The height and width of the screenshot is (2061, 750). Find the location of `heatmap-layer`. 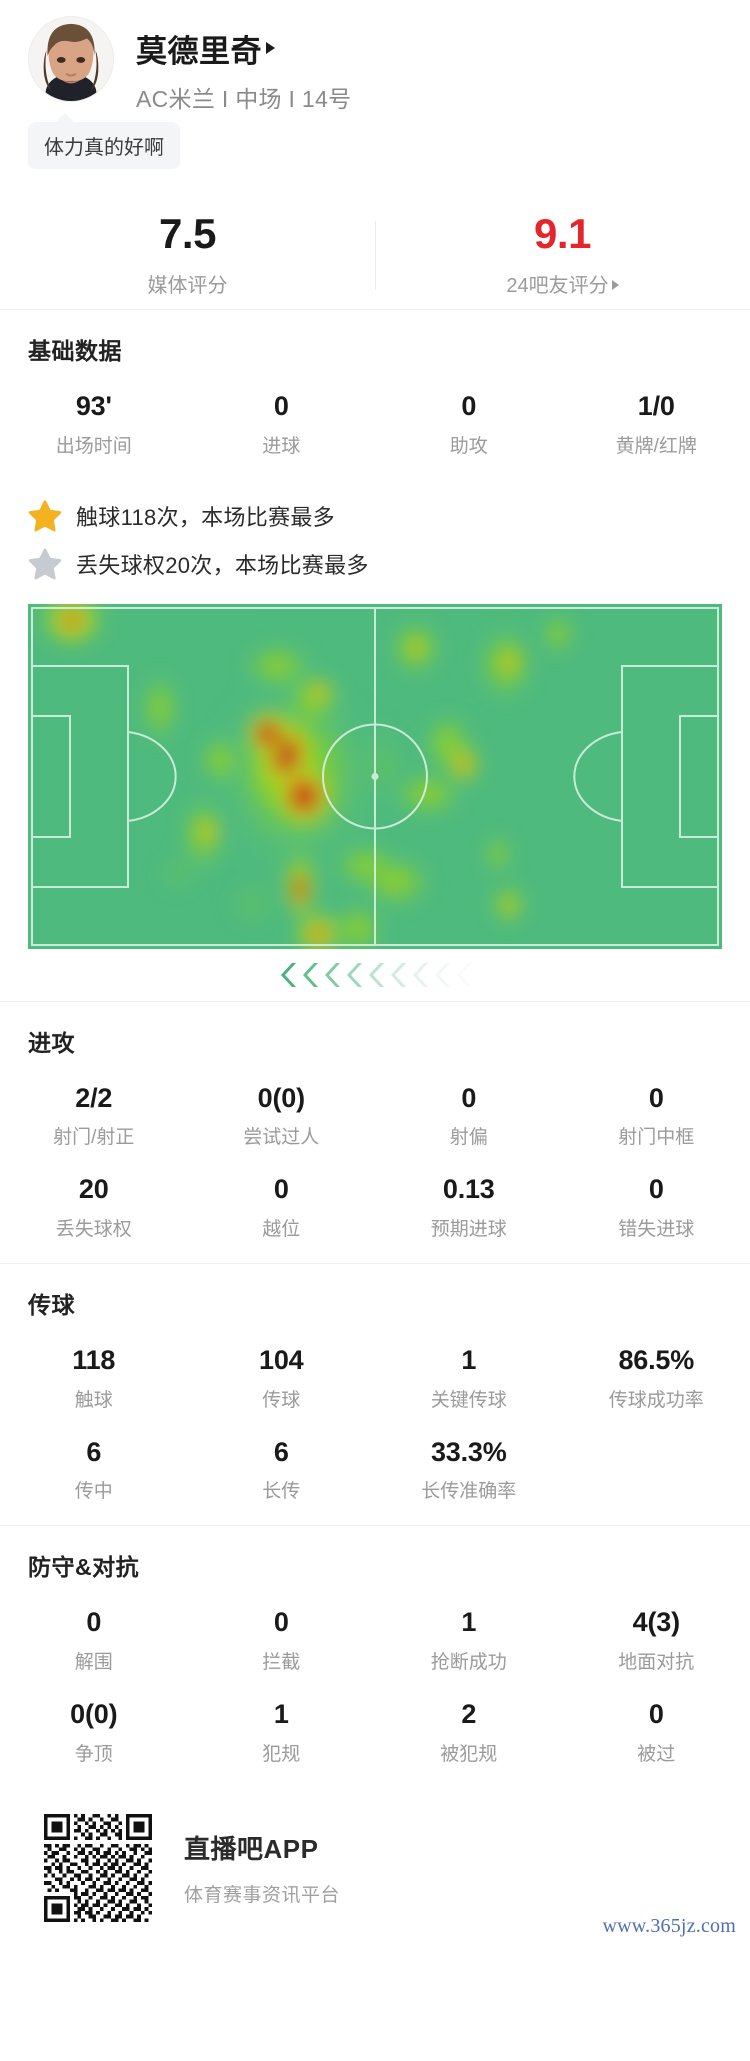

heatmap-layer is located at coordinates (307, 776).